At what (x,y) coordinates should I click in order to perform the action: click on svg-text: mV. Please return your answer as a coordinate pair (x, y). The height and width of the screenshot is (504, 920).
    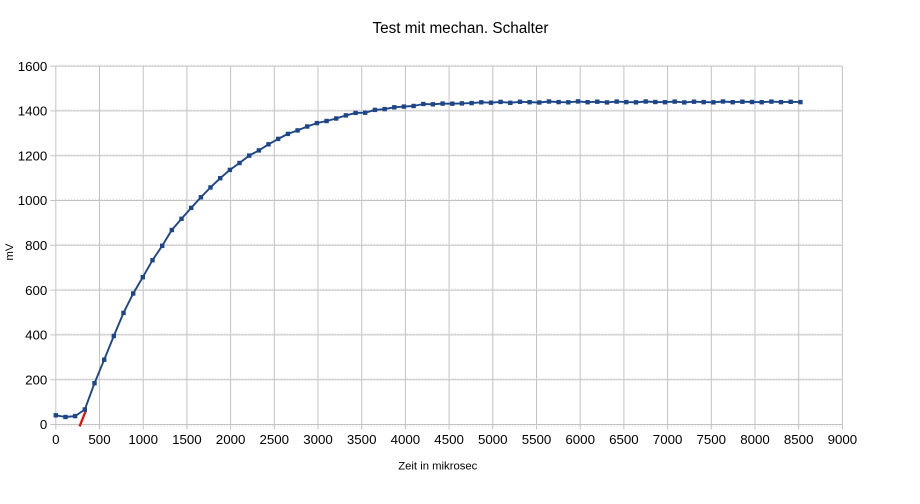
    Looking at the image, I should click on (10, 251).